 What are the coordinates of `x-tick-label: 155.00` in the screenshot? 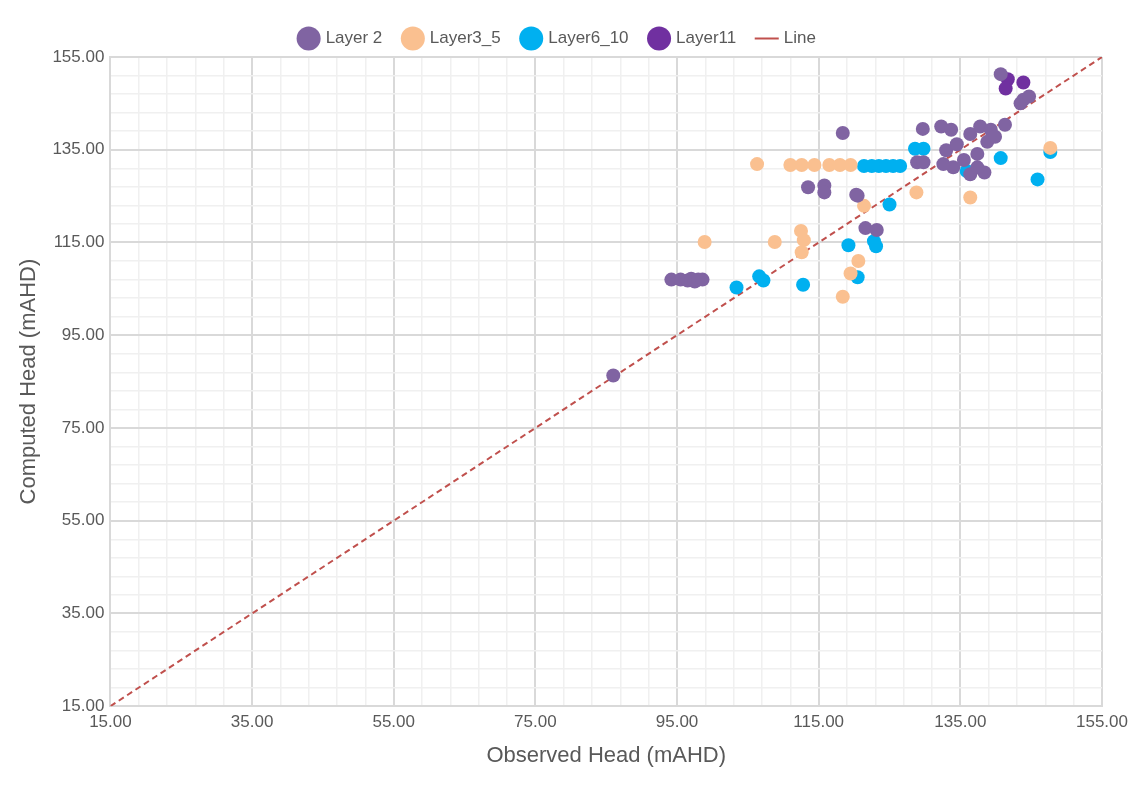 It's located at (1102, 722).